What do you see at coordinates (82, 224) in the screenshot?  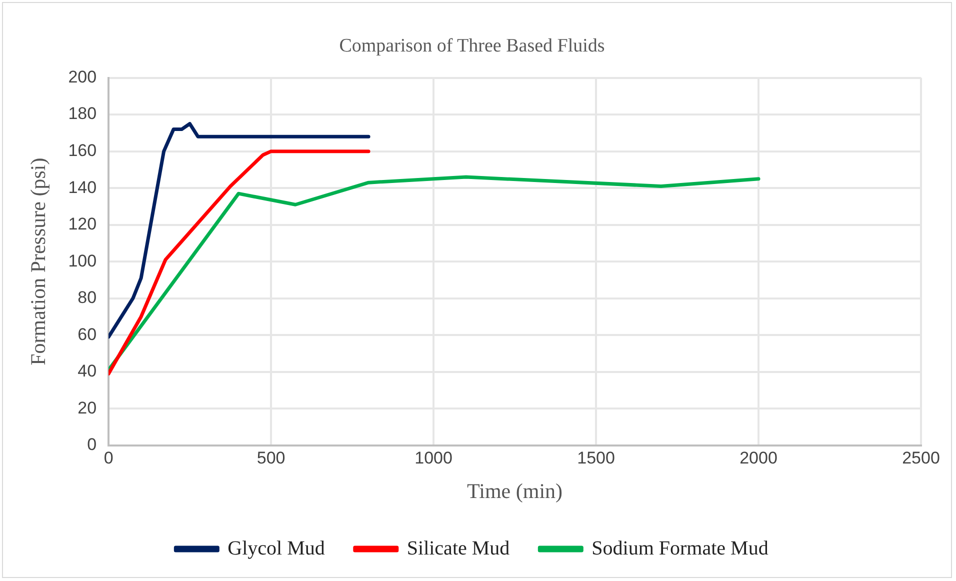 I see `y-tick-label: 120` at bounding box center [82, 224].